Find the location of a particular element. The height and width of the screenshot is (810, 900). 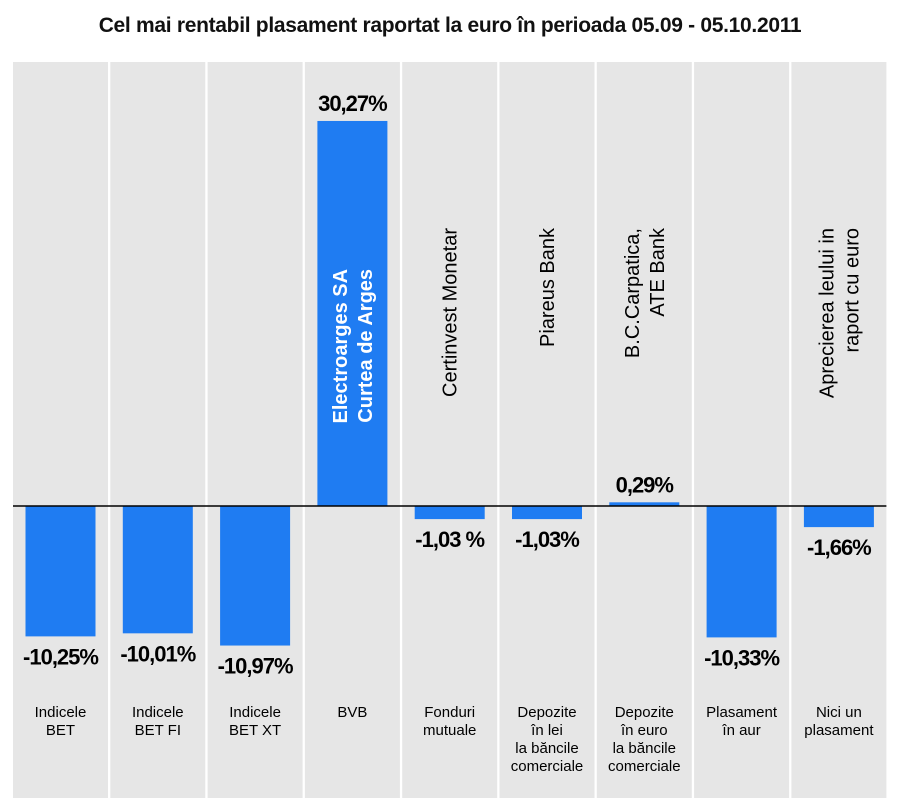

category-label-6: la băncile is located at coordinates (546, 748).